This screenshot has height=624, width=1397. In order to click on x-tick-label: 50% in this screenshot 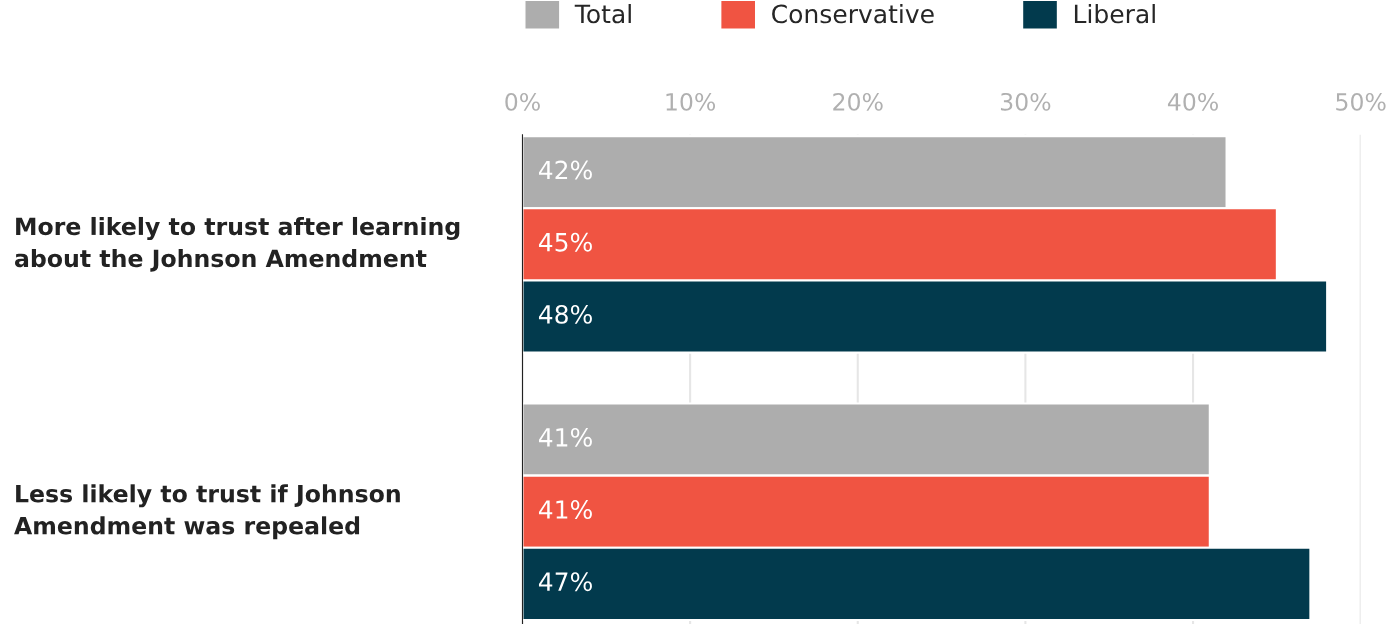, I will do `click(1361, 101)`.